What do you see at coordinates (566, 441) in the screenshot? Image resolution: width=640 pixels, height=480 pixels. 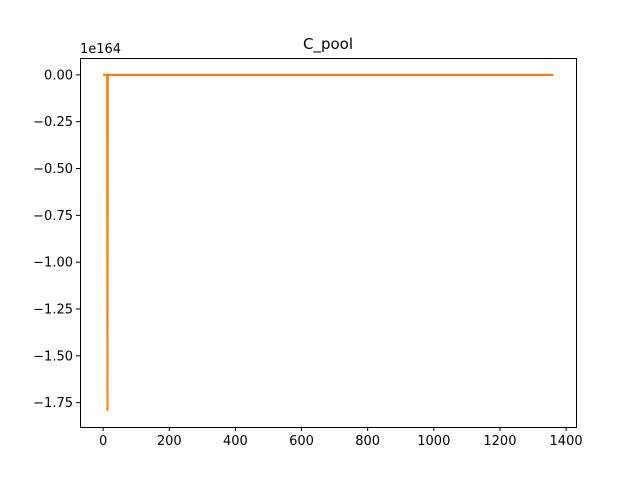 I see `x-tick-label: 1400` at bounding box center [566, 441].